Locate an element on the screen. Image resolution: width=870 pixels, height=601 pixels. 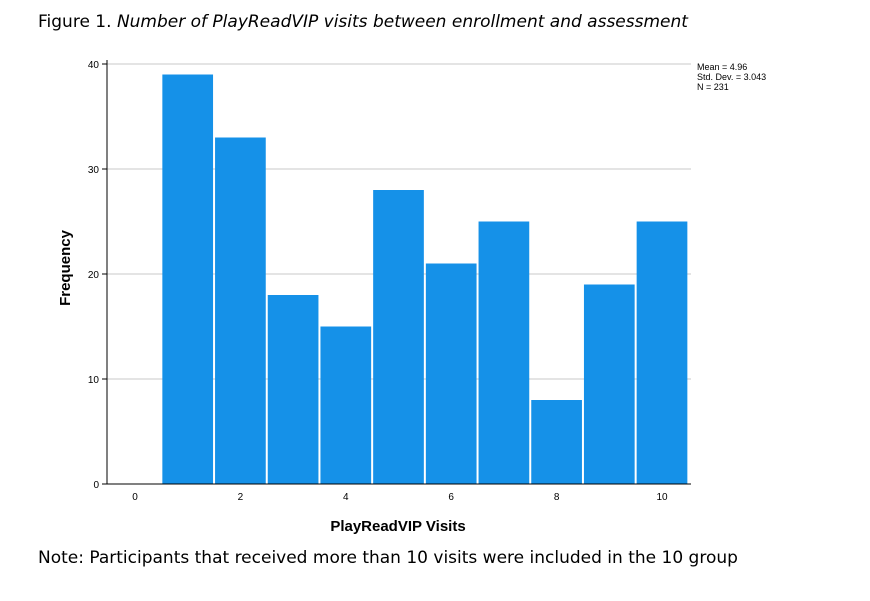
x-tick-label-10: 10 is located at coordinates (662, 497).